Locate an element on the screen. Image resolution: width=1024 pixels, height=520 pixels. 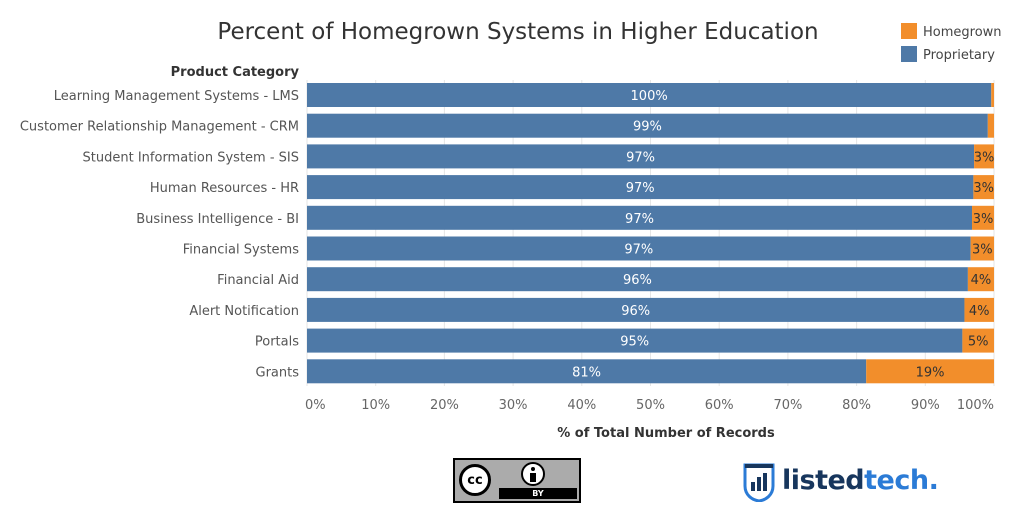
data-label: 5% is located at coordinates (978, 342).